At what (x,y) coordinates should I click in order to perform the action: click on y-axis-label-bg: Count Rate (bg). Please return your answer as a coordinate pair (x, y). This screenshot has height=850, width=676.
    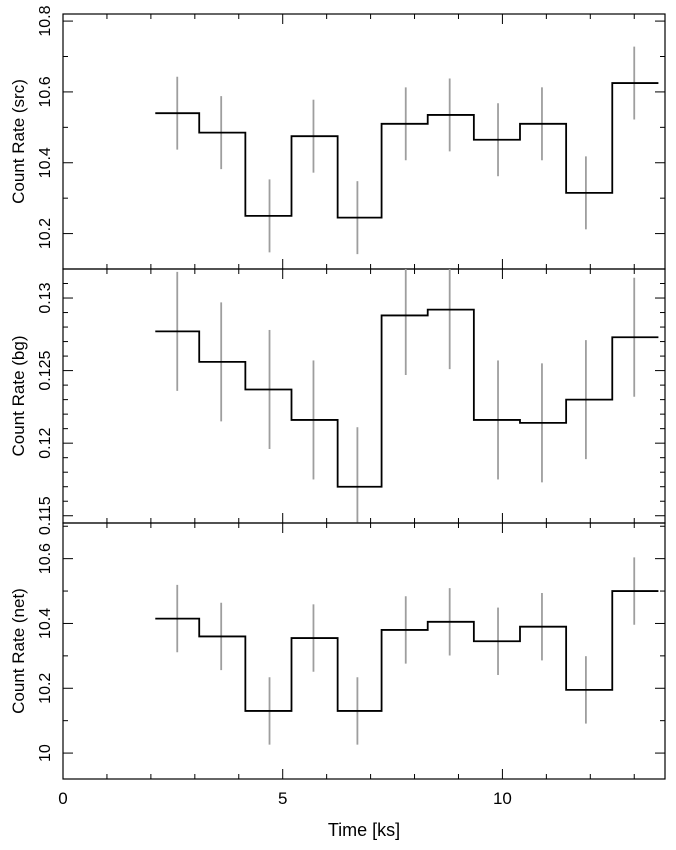
    Looking at the image, I should click on (18, 396).